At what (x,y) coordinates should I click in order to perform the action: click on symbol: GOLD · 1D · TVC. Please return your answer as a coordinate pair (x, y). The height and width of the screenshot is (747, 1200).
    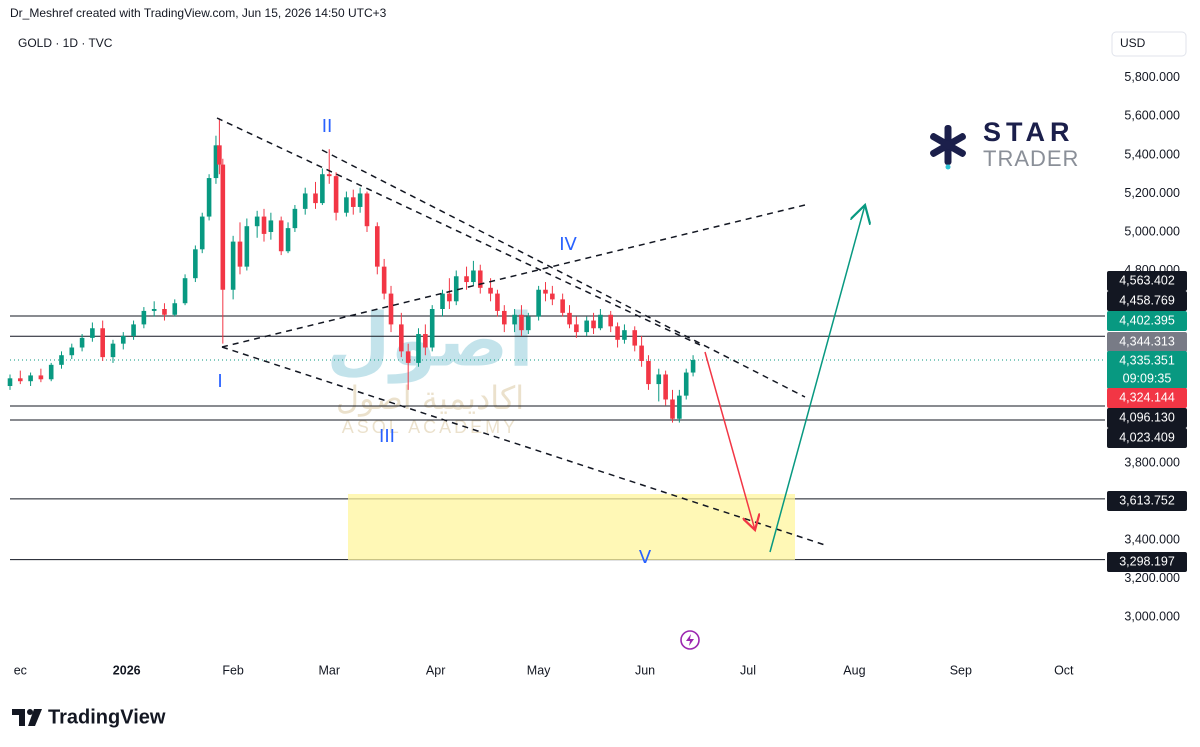
    Looking at the image, I should click on (65, 43).